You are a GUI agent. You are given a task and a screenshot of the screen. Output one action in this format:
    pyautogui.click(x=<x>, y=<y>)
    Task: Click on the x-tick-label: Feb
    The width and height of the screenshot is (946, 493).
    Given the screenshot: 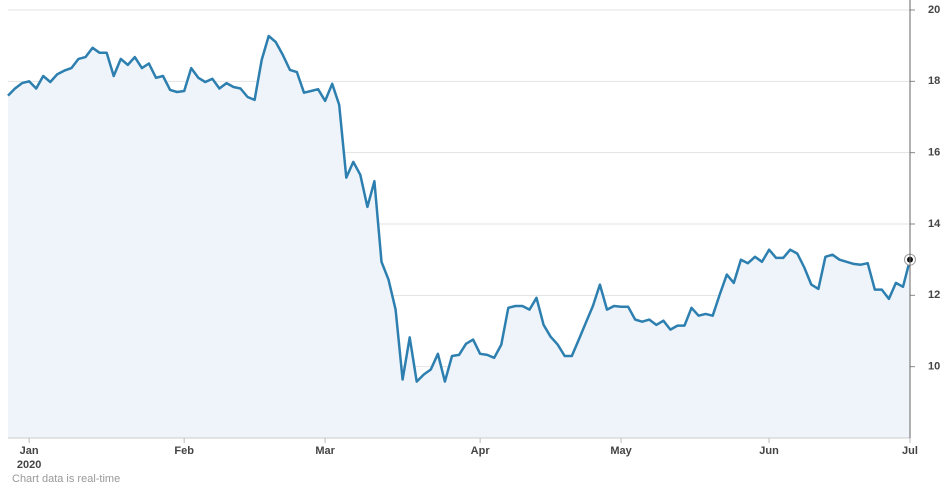 What is the action you would take?
    pyautogui.click(x=184, y=451)
    